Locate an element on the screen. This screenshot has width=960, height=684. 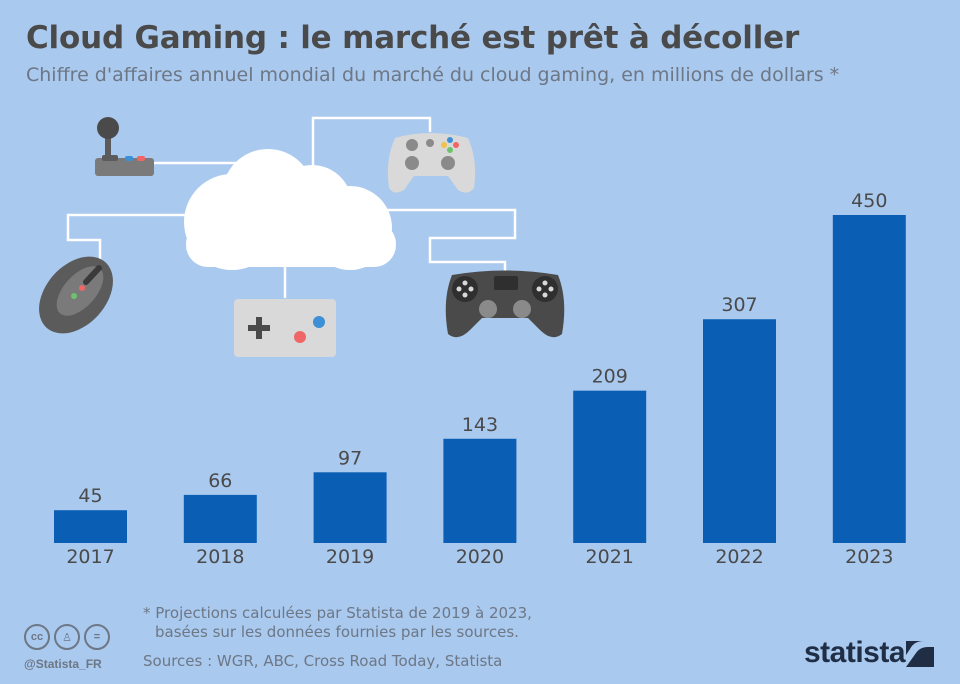
bar-2022 is located at coordinates (739, 431).